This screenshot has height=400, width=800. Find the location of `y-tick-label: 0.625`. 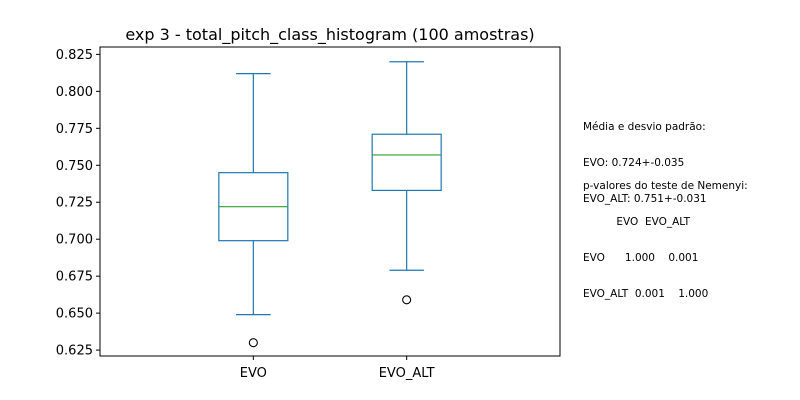

y-tick-label: 0.625 is located at coordinates (74, 351).